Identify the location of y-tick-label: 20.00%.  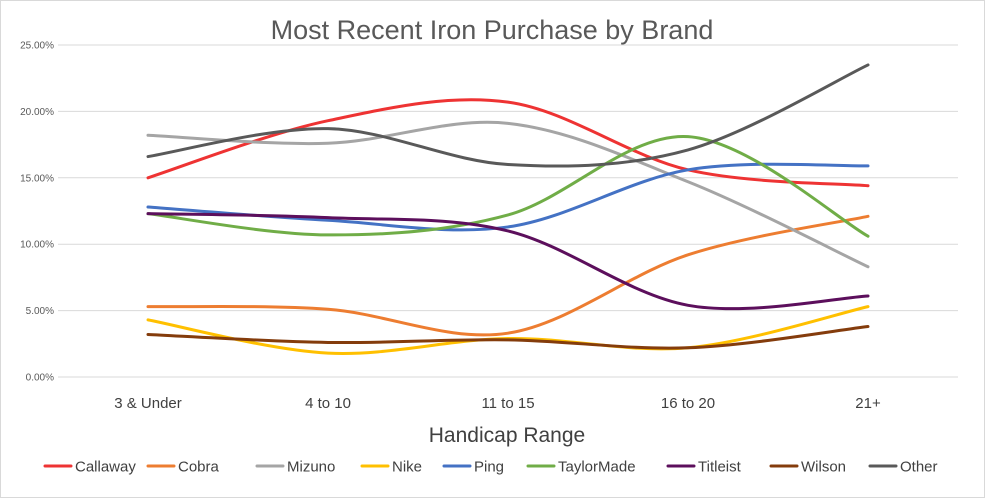
(37, 112).